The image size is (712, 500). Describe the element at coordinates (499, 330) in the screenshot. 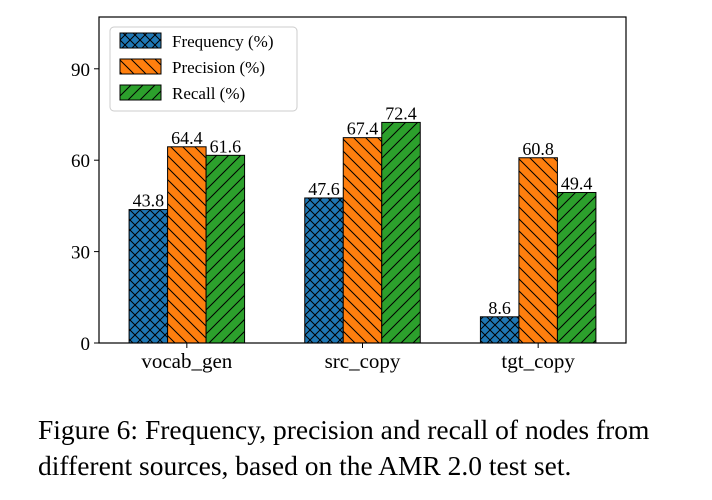

I see `bar-hatch-frequency-tgt_copy` at that location.